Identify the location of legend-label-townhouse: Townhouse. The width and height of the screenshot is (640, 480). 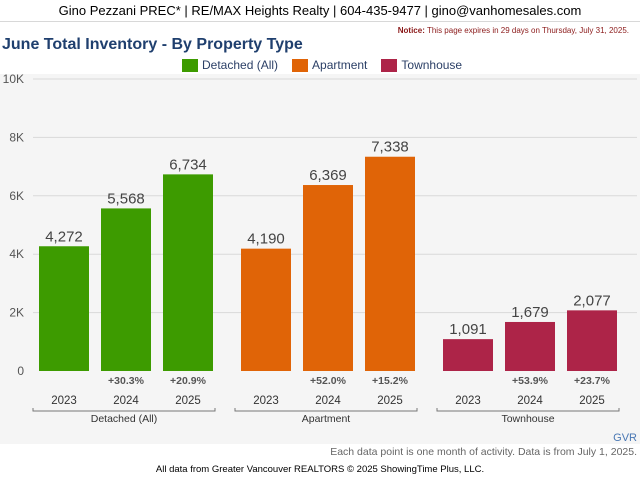
(432, 65).